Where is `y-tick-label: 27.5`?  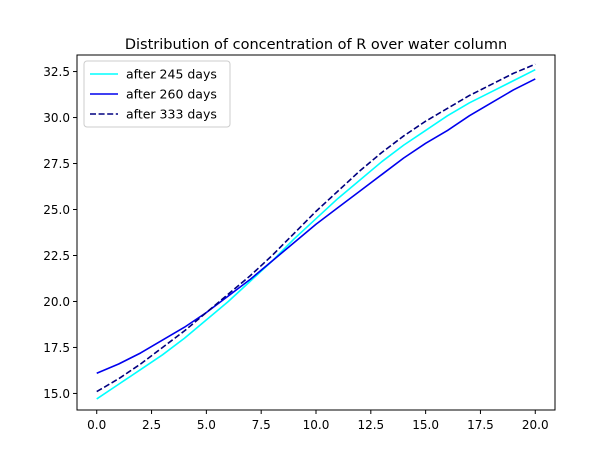
y-tick-label: 27.5 is located at coordinates (56, 164).